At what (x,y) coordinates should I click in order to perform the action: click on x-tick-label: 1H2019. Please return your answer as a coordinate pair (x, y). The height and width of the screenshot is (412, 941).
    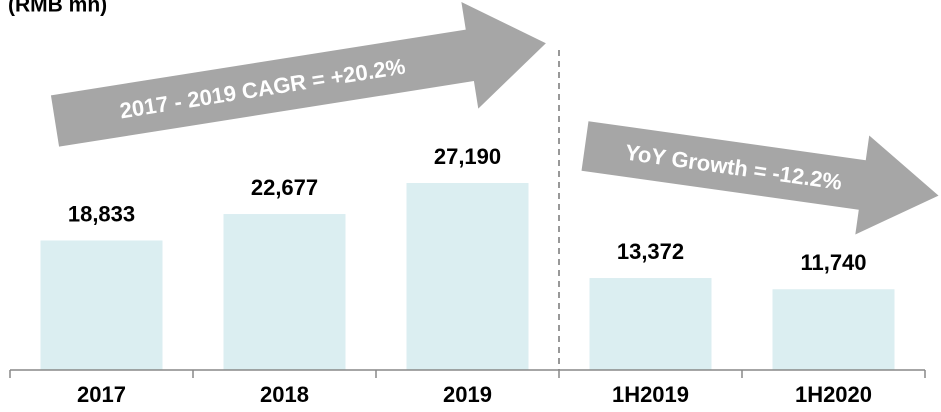
    Looking at the image, I should click on (650, 394).